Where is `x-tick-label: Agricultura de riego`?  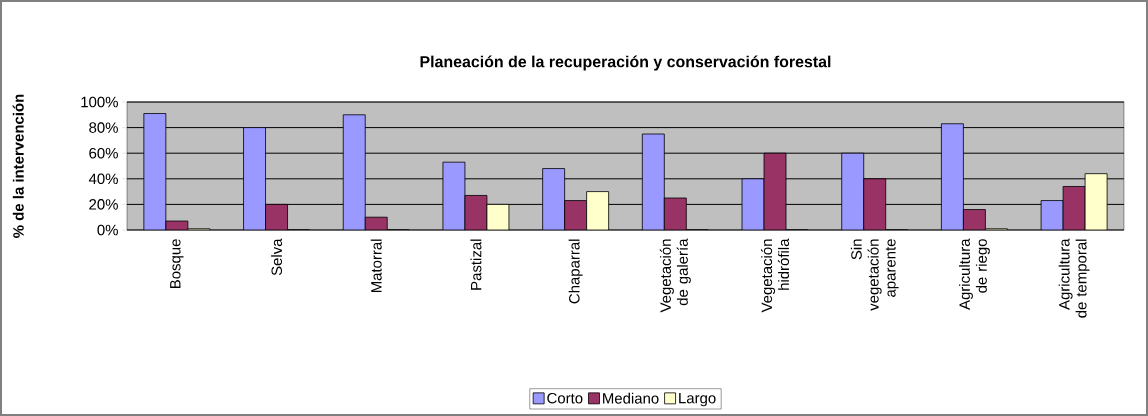 x-tick-label: Agricultura de riego is located at coordinates (974, 274).